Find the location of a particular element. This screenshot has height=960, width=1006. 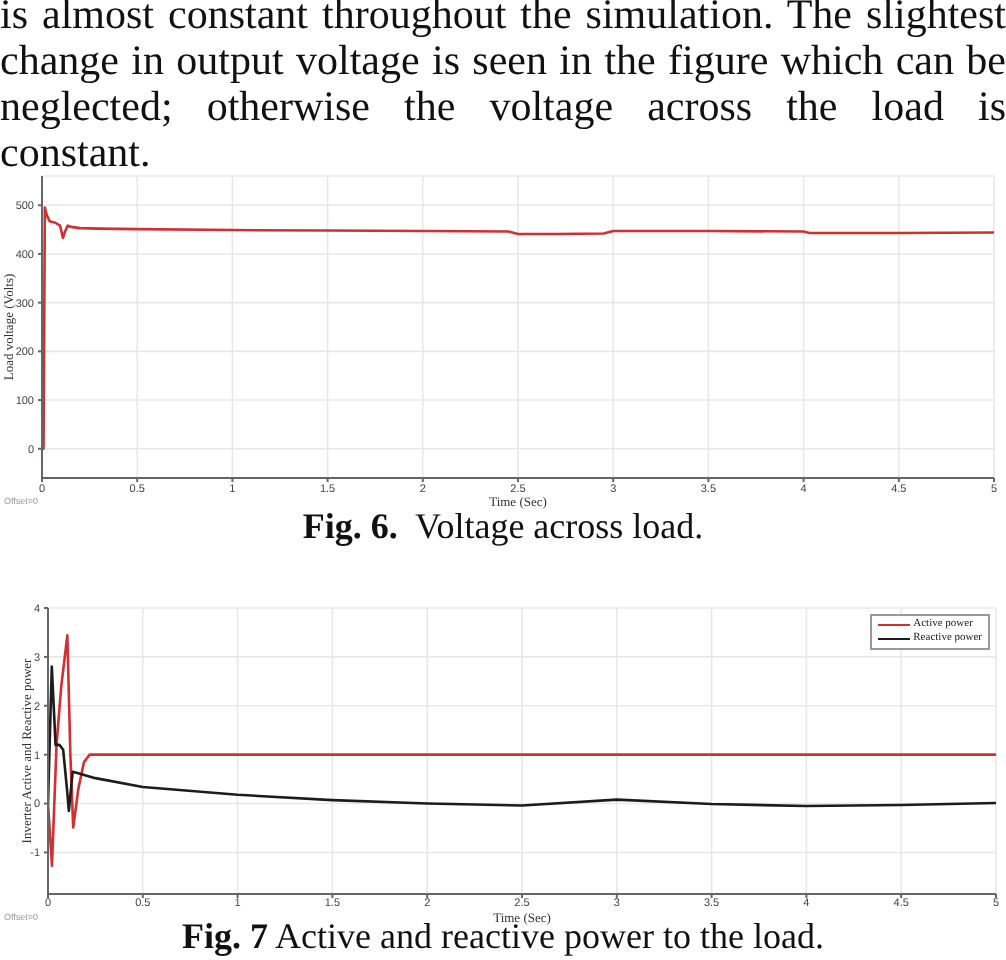

caption: Fig. 6. Voltage across load. is located at coordinates (503, 526).